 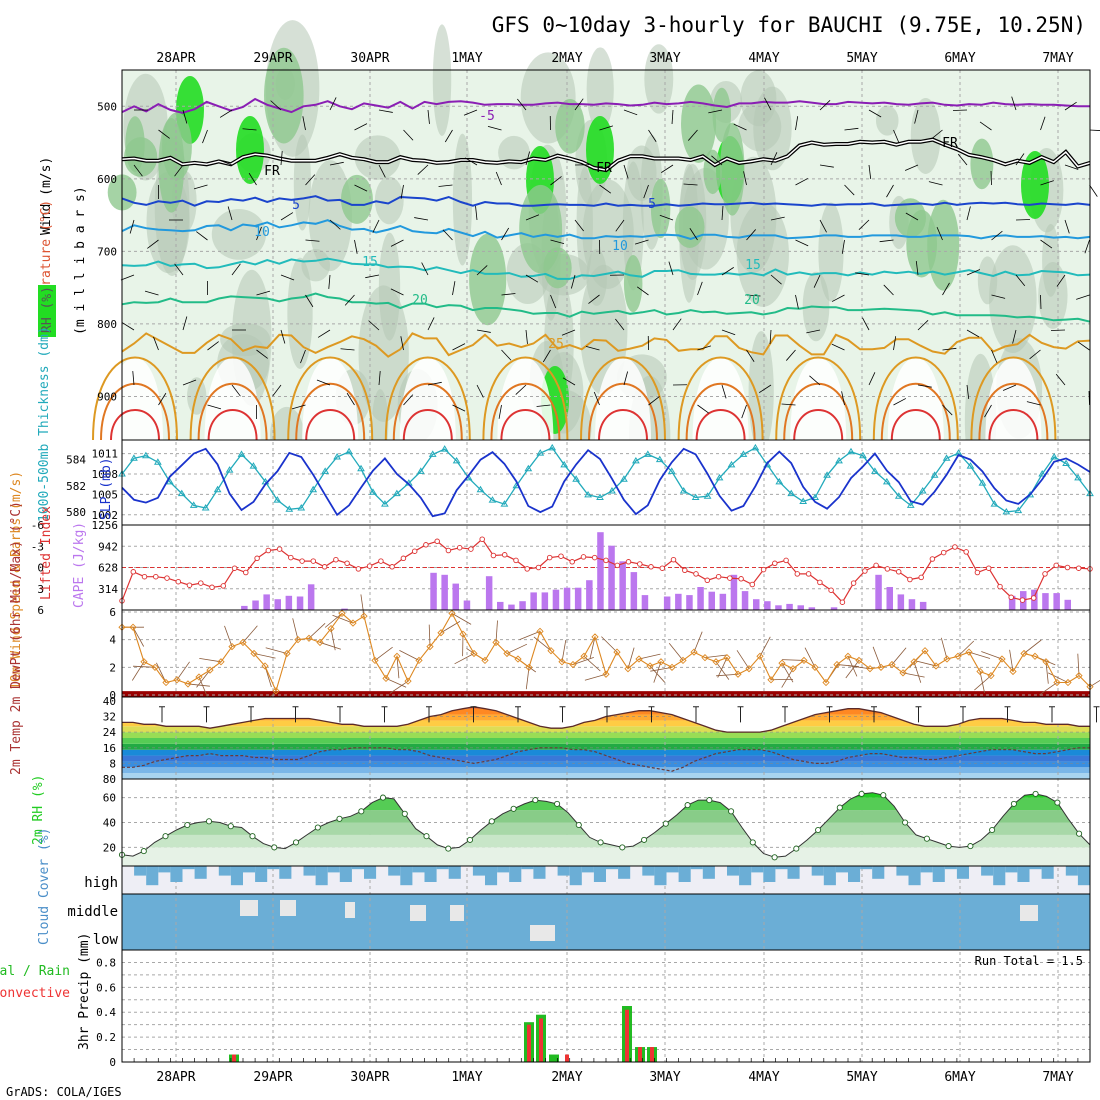 I want to click on date-label-bottom: 3MAY, so click(x=664, y=1077).